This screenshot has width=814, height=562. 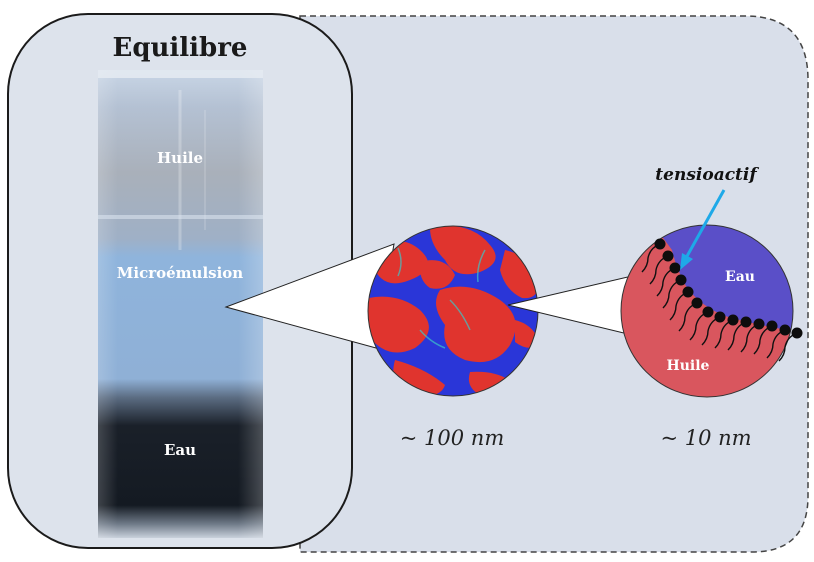 I want to click on surfactant-arrow, so click(x=705, y=224).